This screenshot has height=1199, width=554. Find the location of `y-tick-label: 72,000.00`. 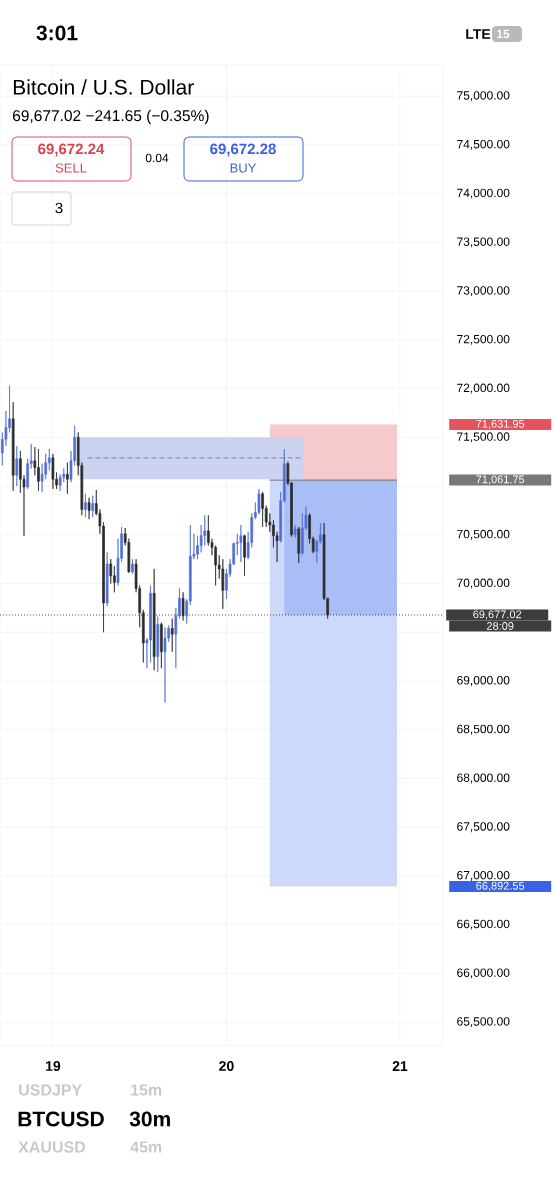

y-tick-label: 72,000.00 is located at coordinates (483, 388).